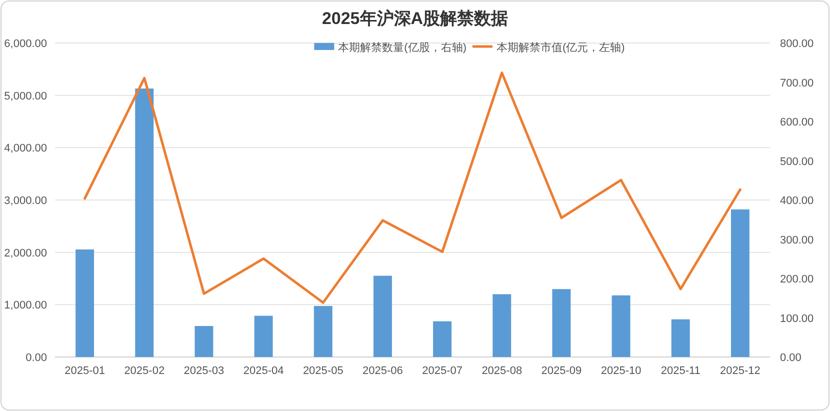  What do you see at coordinates (621, 371) in the screenshot?
I see `x-tick-label: 2025-10` at bounding box center [621, 371].